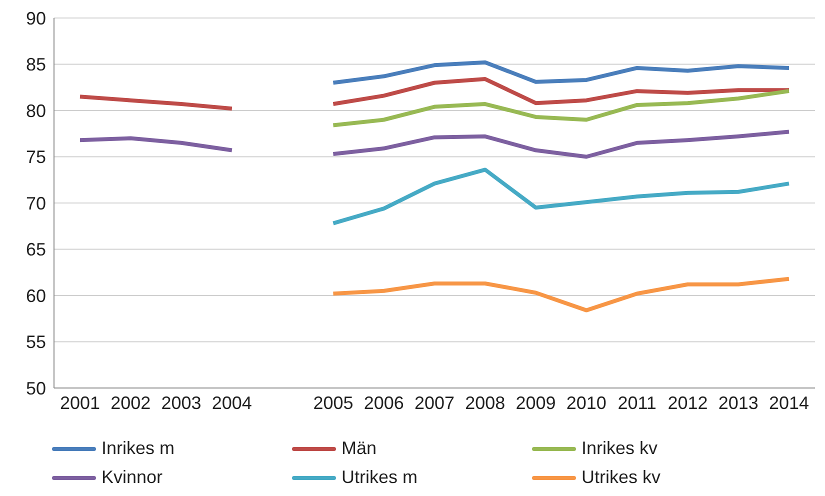 The image size is (825, 496). Describe the element at coordinates (36, 203) in the screenshot. I see `y-tick-label: 70` at that location.